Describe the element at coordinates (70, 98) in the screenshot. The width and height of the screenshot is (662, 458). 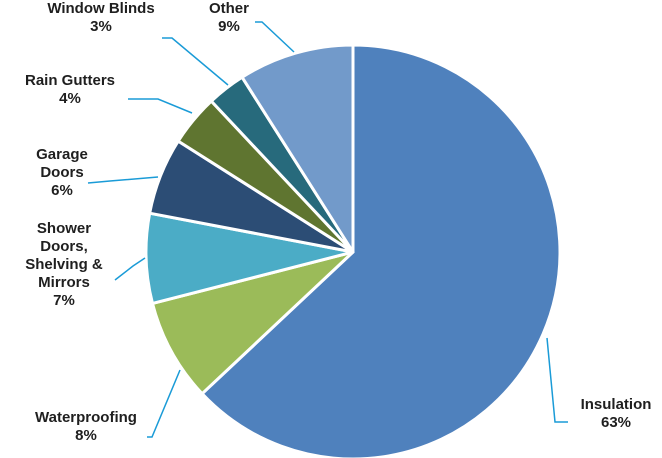
I see `data-label-percent: 4%` at that location.